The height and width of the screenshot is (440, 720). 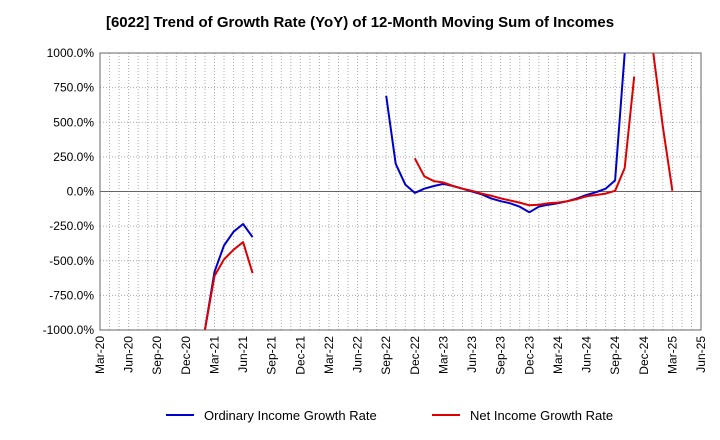 What do you see at coordinates (71, 295) in the screenshot?
I see `y-tick-label: -750.0%` at bounding box center [71, 295].